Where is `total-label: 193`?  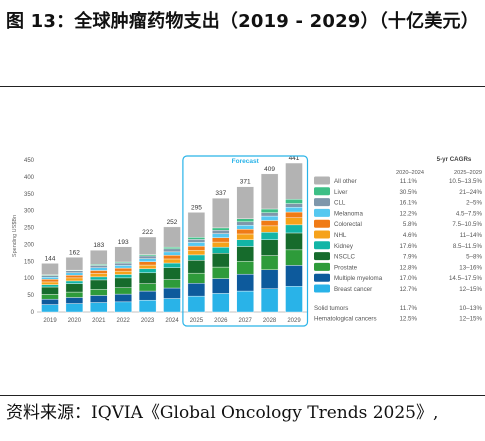 total-label: 193 is located at coordinates (123, 242).